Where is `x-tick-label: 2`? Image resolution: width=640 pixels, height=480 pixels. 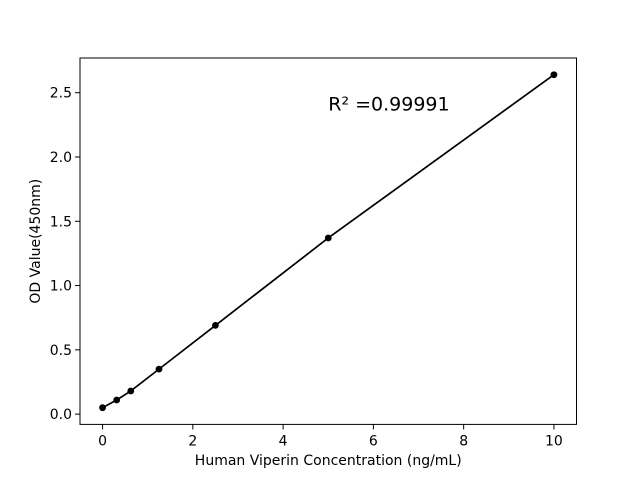
x-tick-label: 2 is located at coordinates (192, 441).